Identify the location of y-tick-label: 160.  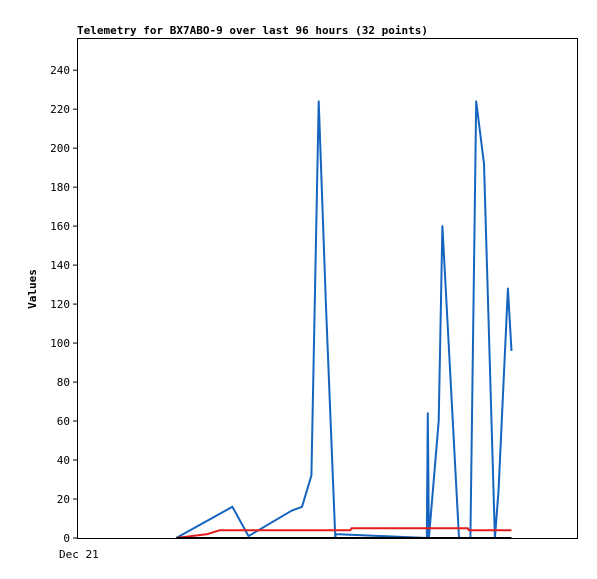
(60, 226).